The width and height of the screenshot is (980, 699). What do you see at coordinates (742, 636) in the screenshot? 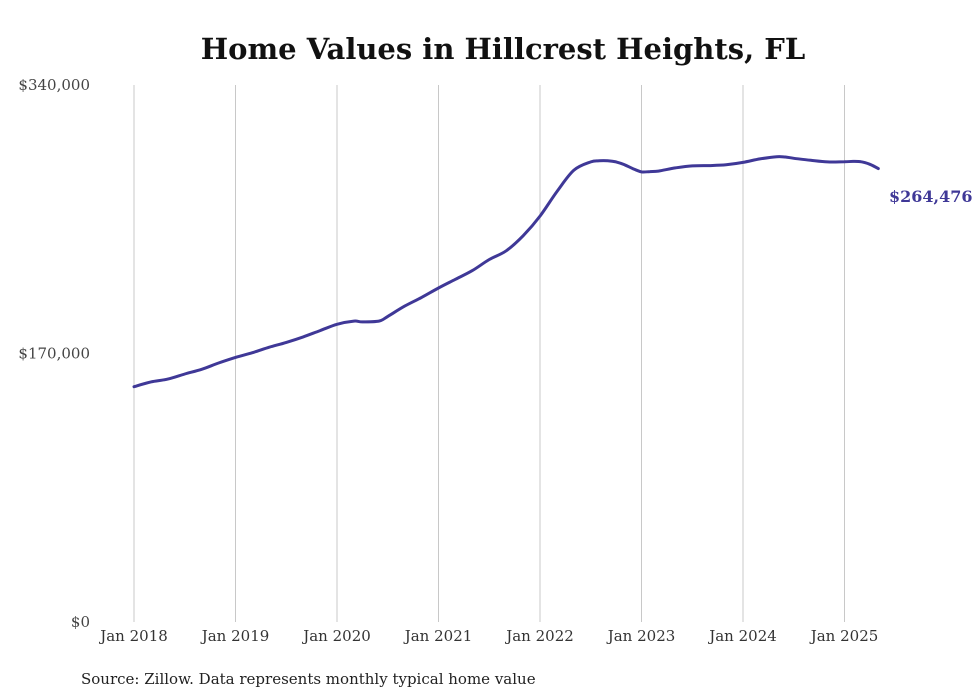
I see `x-tick-label: Jan 2024` at bounding box center [742, 636].